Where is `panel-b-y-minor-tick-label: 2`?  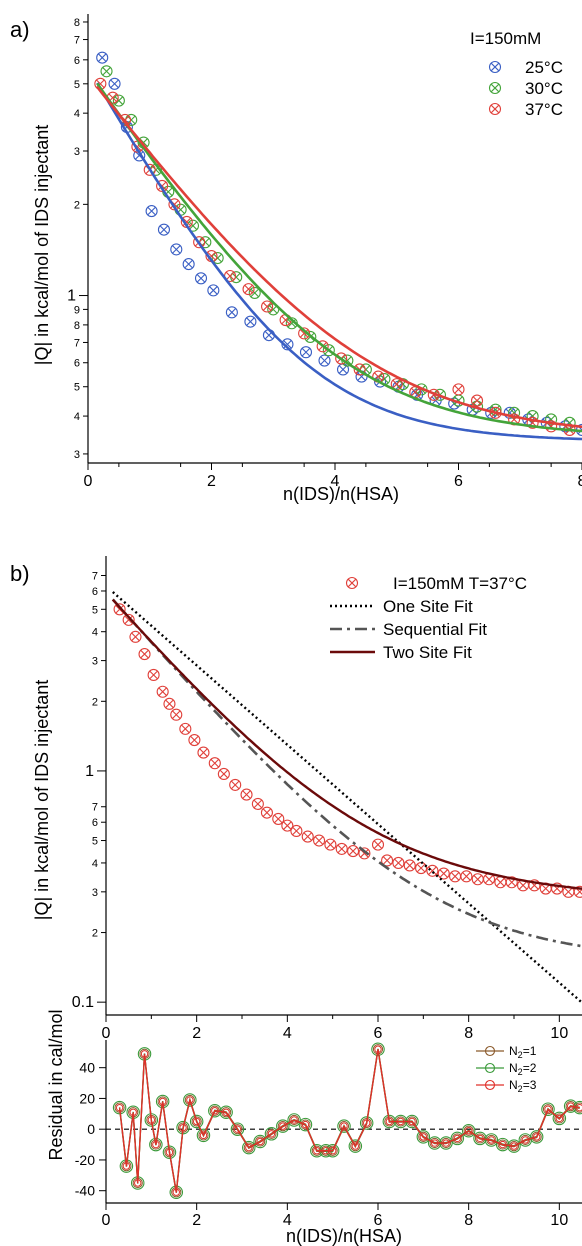
panel-b-y-minor-tick-label: 2 is located at coordinates (95, 934).